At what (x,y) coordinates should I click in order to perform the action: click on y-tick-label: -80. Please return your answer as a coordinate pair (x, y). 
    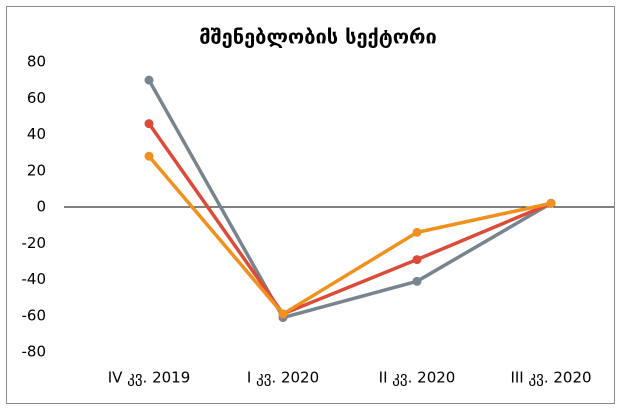
    Looking at the image, I should click on (34, 352).